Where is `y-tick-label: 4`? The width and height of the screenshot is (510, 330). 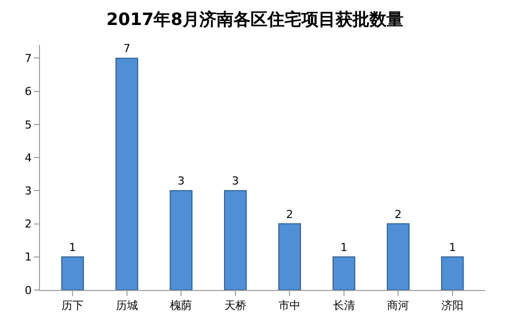
y-tick-label: 4 is located at coordinates (28, 157).